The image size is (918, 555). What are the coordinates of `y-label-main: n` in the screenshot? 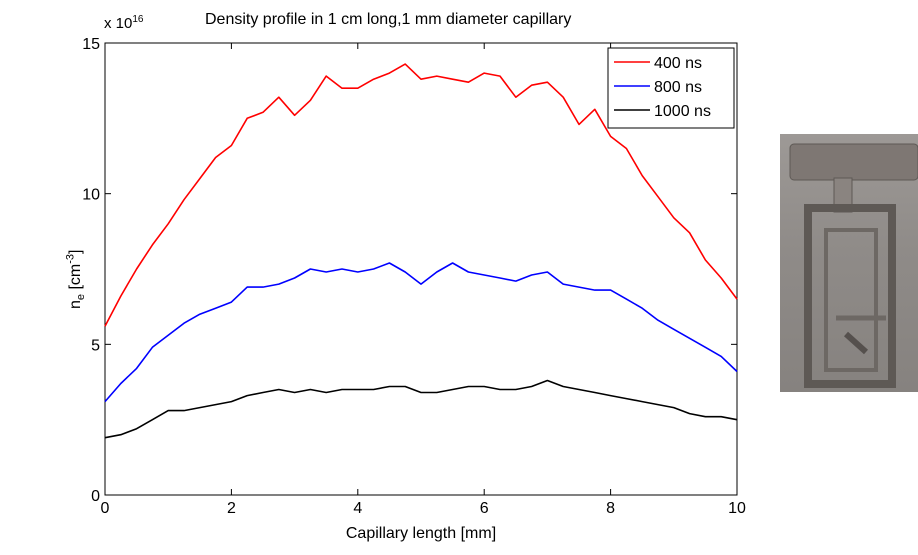 It's located at (75, 304).